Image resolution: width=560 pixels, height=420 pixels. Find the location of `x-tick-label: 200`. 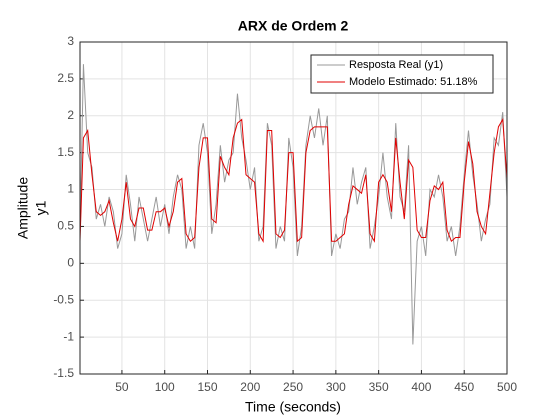

x-tick-label: 200 is located at coordinates (250, 387).